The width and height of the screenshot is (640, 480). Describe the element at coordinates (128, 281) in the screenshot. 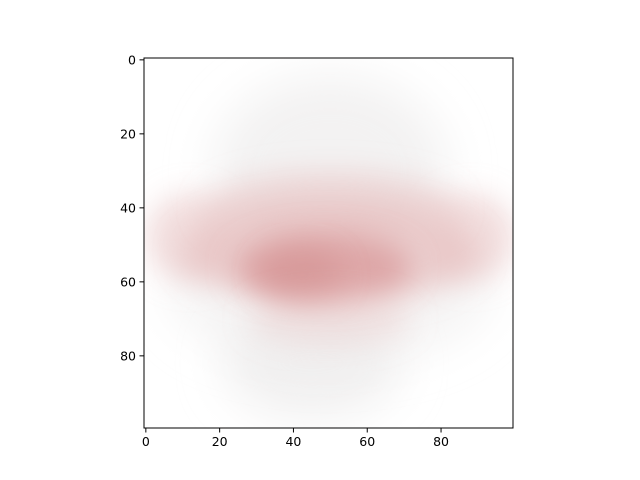

I see `y-tick-label: 60` at that location.